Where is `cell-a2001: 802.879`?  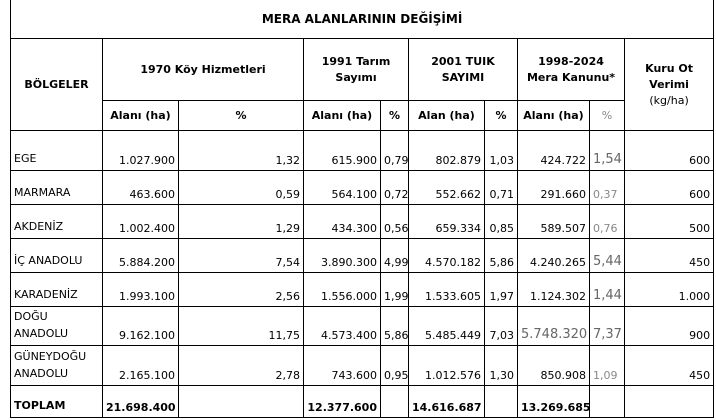
cell-a2001: 802.879 is located at coordinates (446, 150).